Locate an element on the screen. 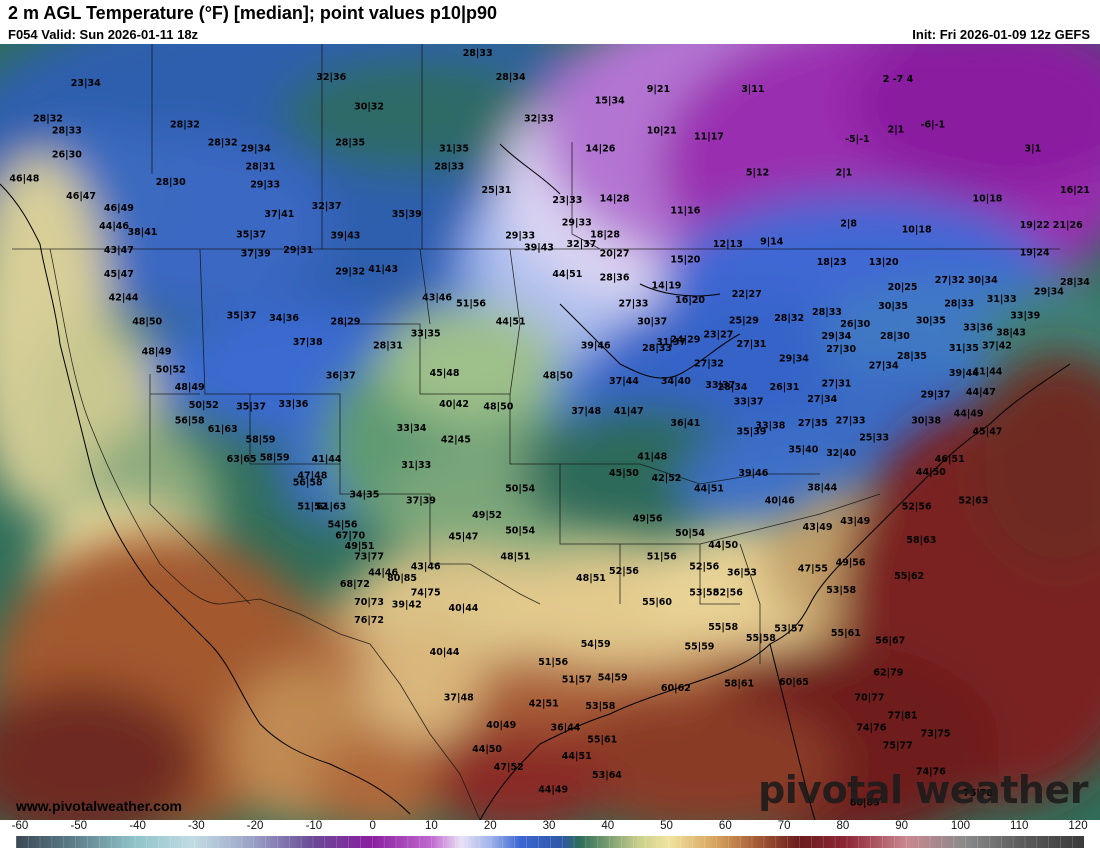 The height and width of the screenshot is (850, 1100). point-value-label: 31|33 is located at coordinates (416, 465).